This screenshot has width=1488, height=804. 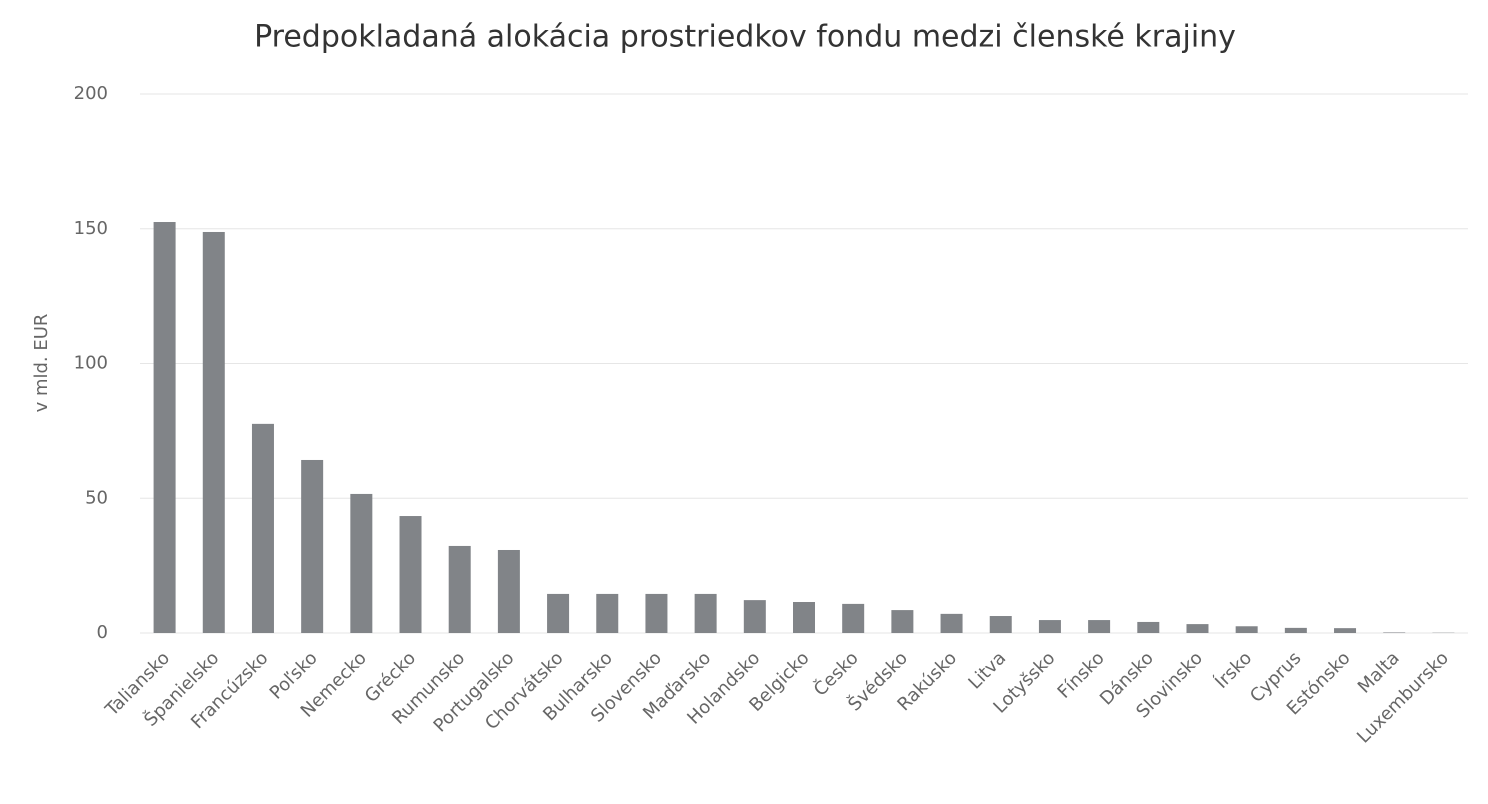 What do you see at coordinates (96, 497) in the screenshot?
I see `y-tick-label: 50` at bounding box center [96, 497].